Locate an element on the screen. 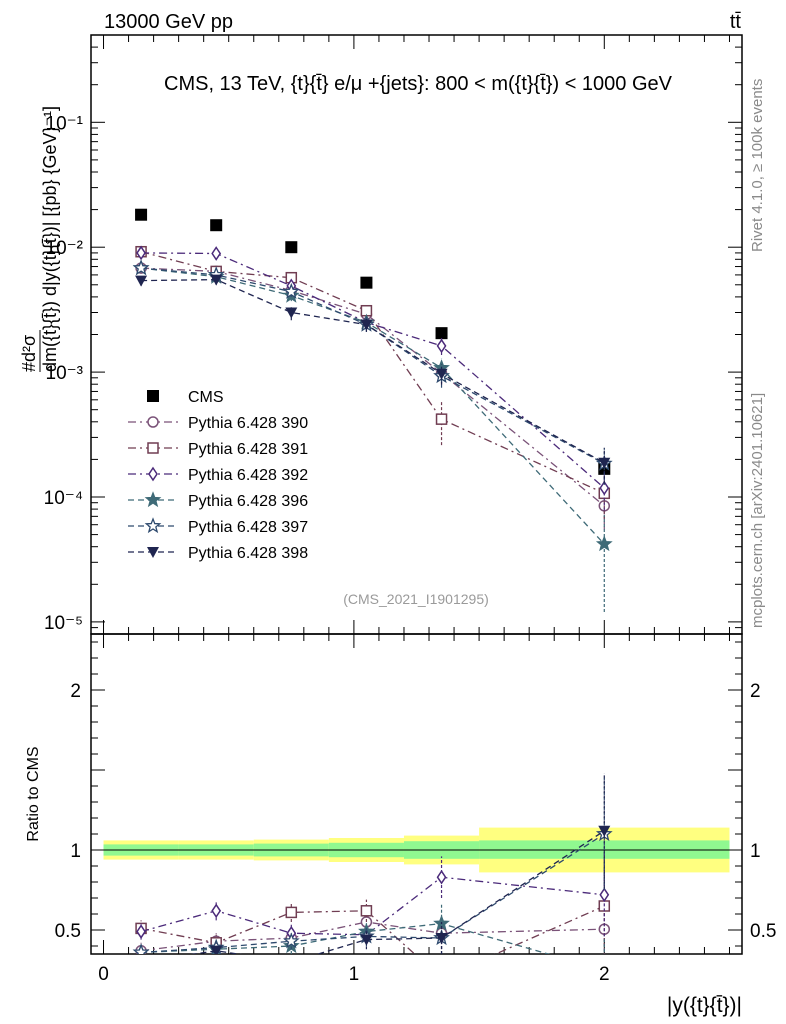  legend-entry: Pythia 6.428 398 is located at coordinates (218, 553).